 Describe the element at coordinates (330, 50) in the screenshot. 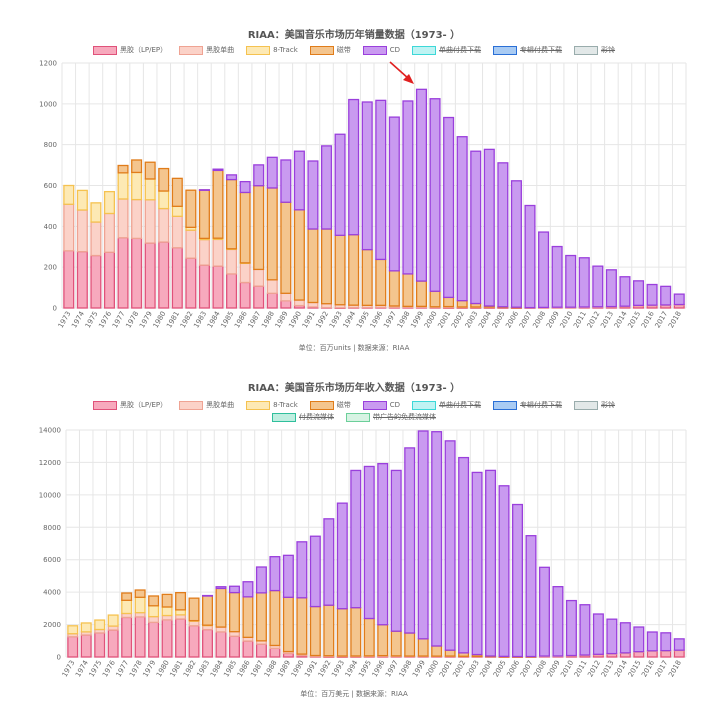

I see `units-legend-item: 磁带` at that location.